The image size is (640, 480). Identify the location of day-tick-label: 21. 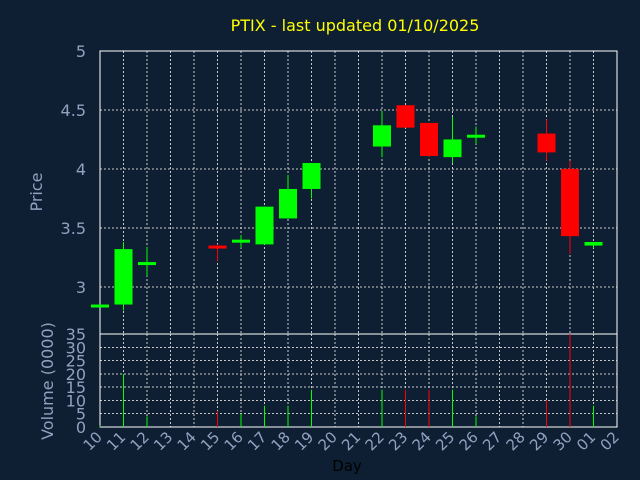
(351, 441).